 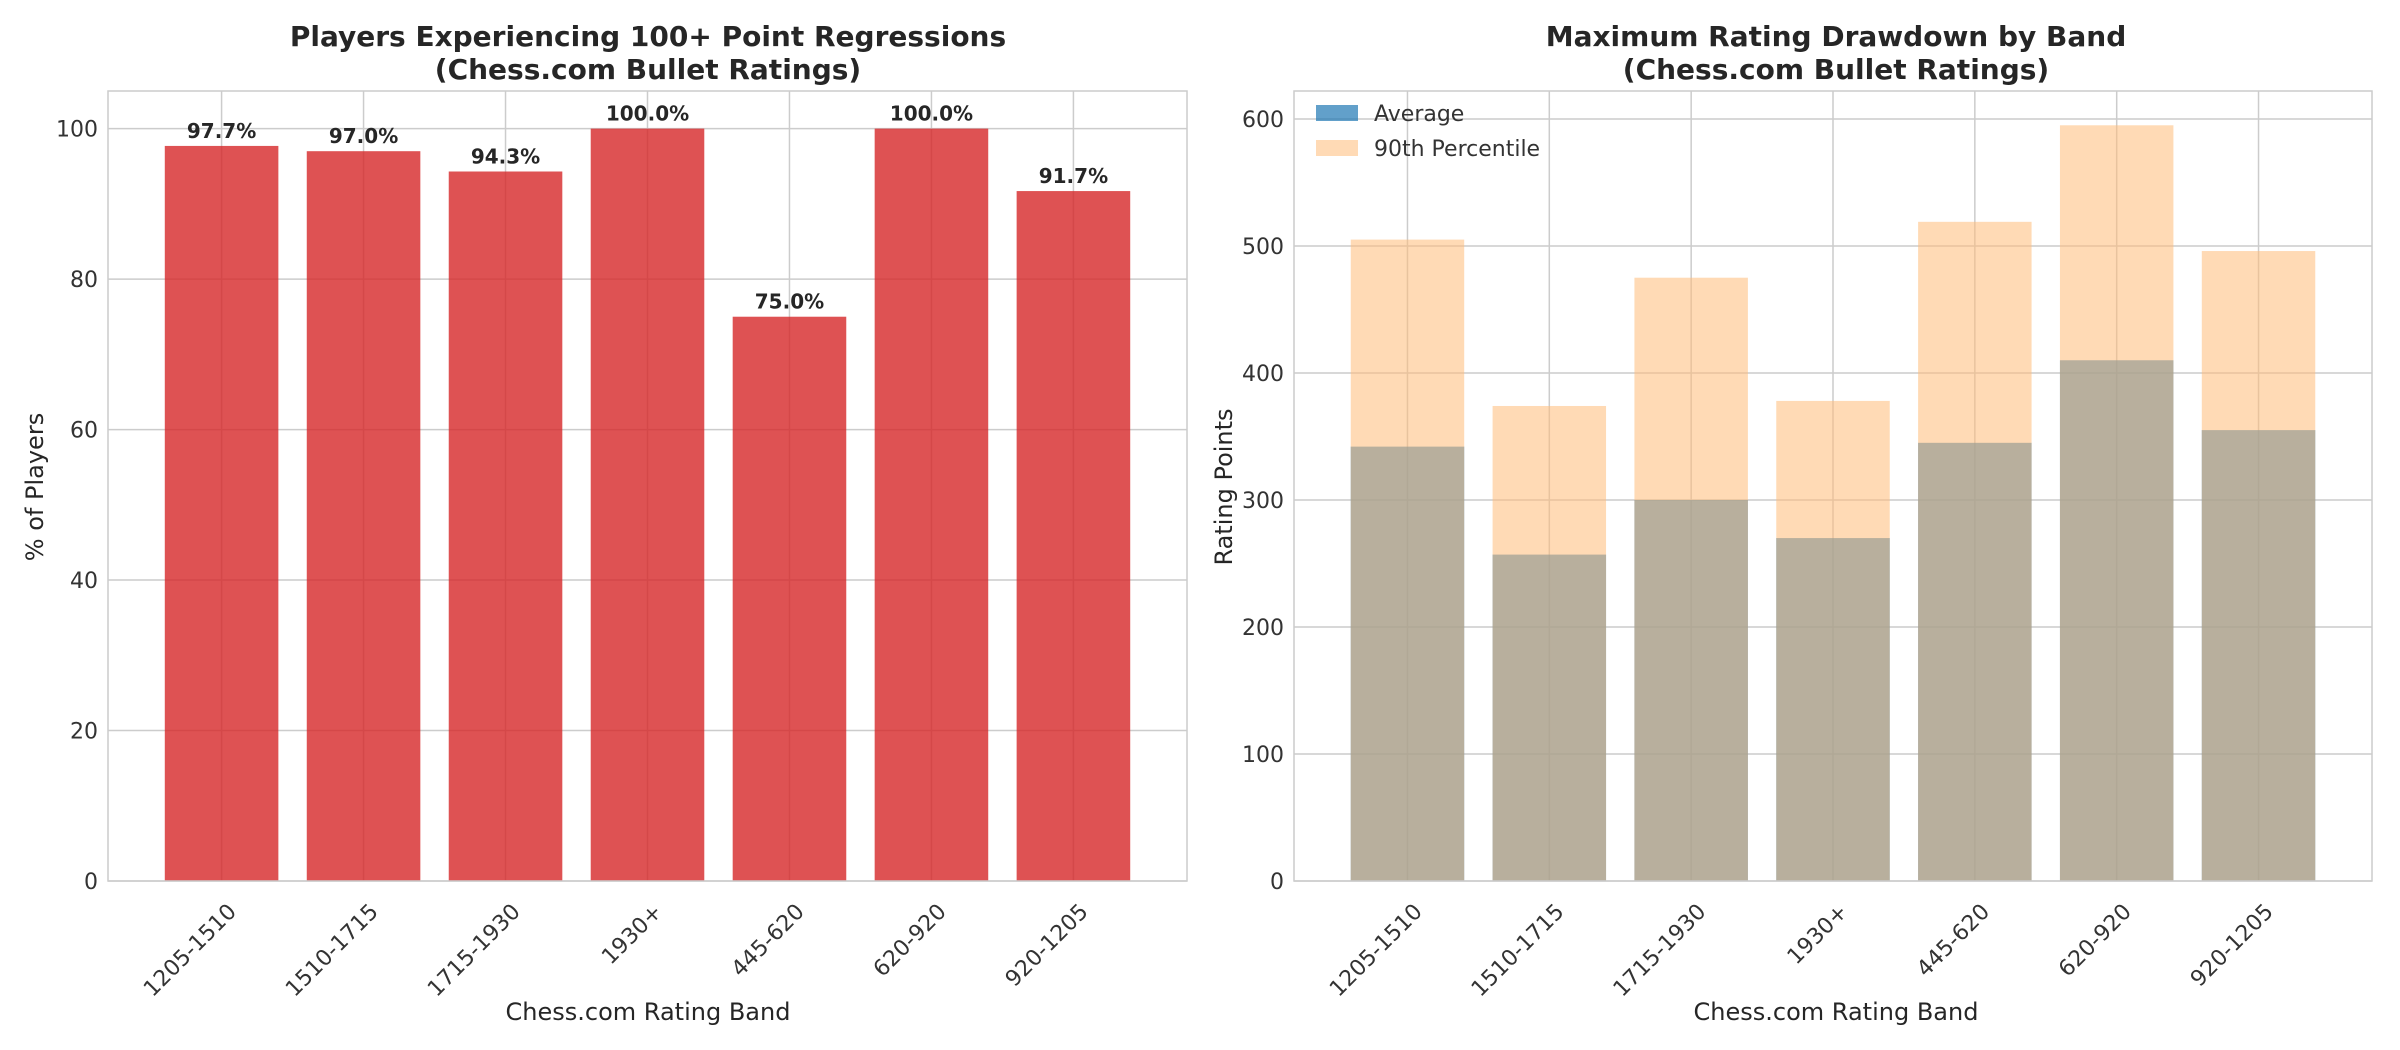 What do you see at coordinates (789, 302) in the screenshot?
I see `data-label: 75.0%` at bounding box center [789, 302].